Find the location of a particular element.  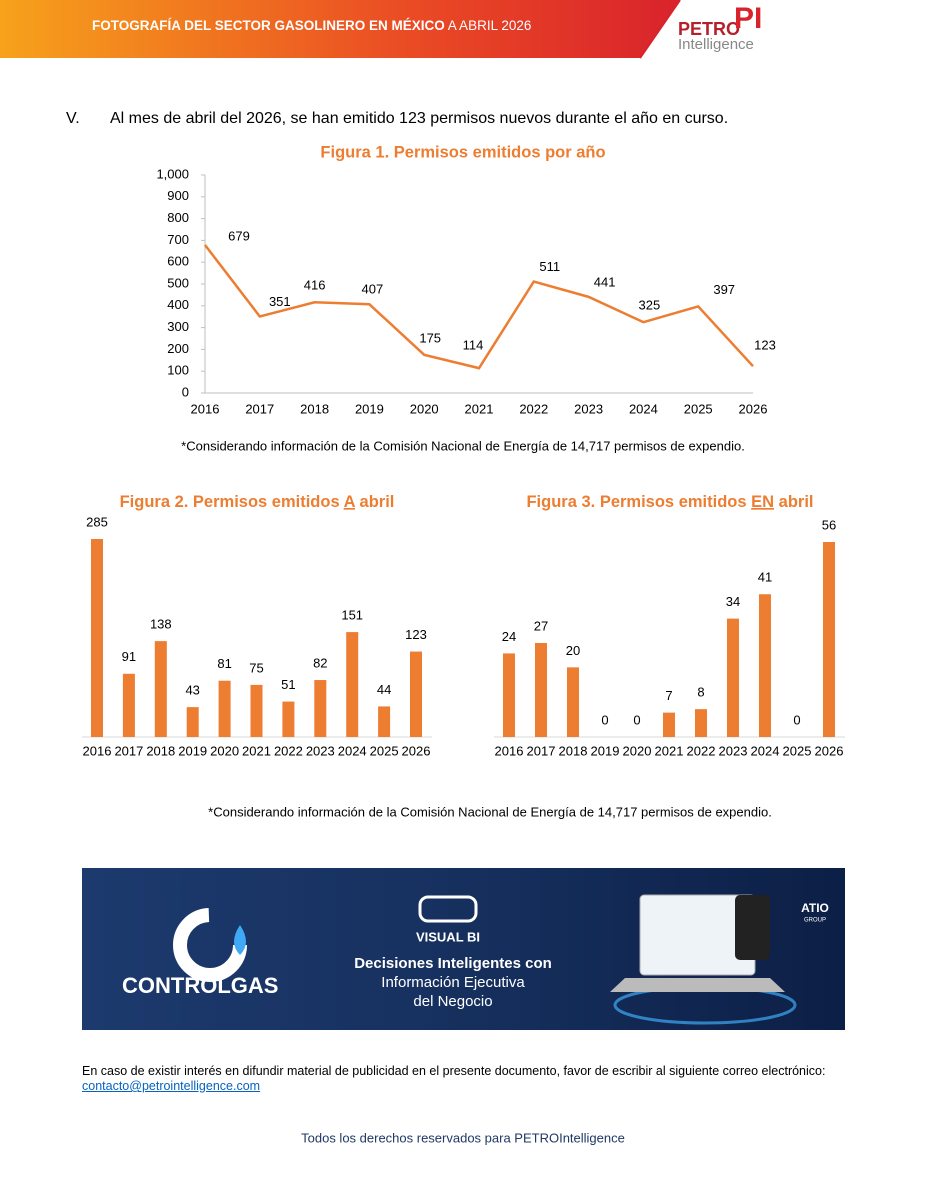

visualbi-icon is located at coordinates (448, 909).